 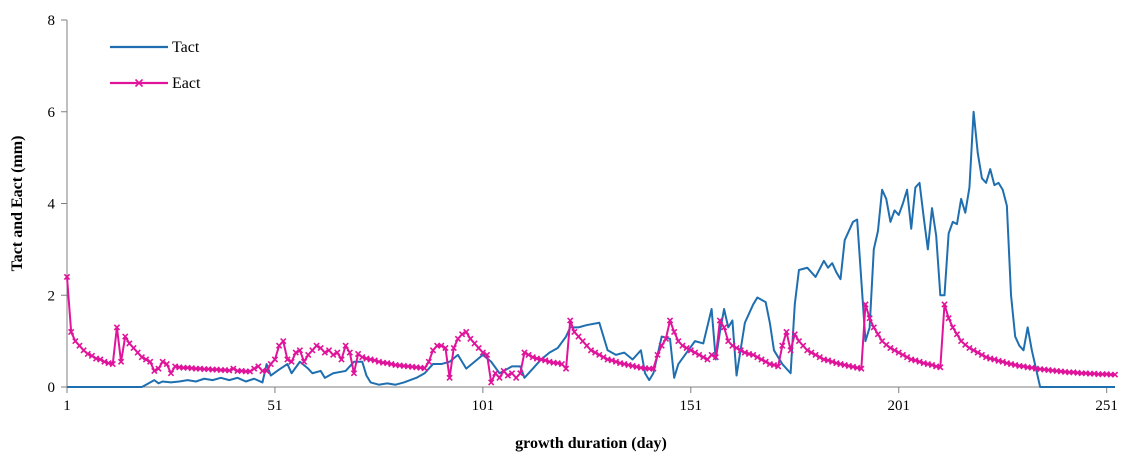 What do you see at coordinates (52, 21) in the screenshot?
I see `y-tick-label: 8` at bounding box center [52, 21].